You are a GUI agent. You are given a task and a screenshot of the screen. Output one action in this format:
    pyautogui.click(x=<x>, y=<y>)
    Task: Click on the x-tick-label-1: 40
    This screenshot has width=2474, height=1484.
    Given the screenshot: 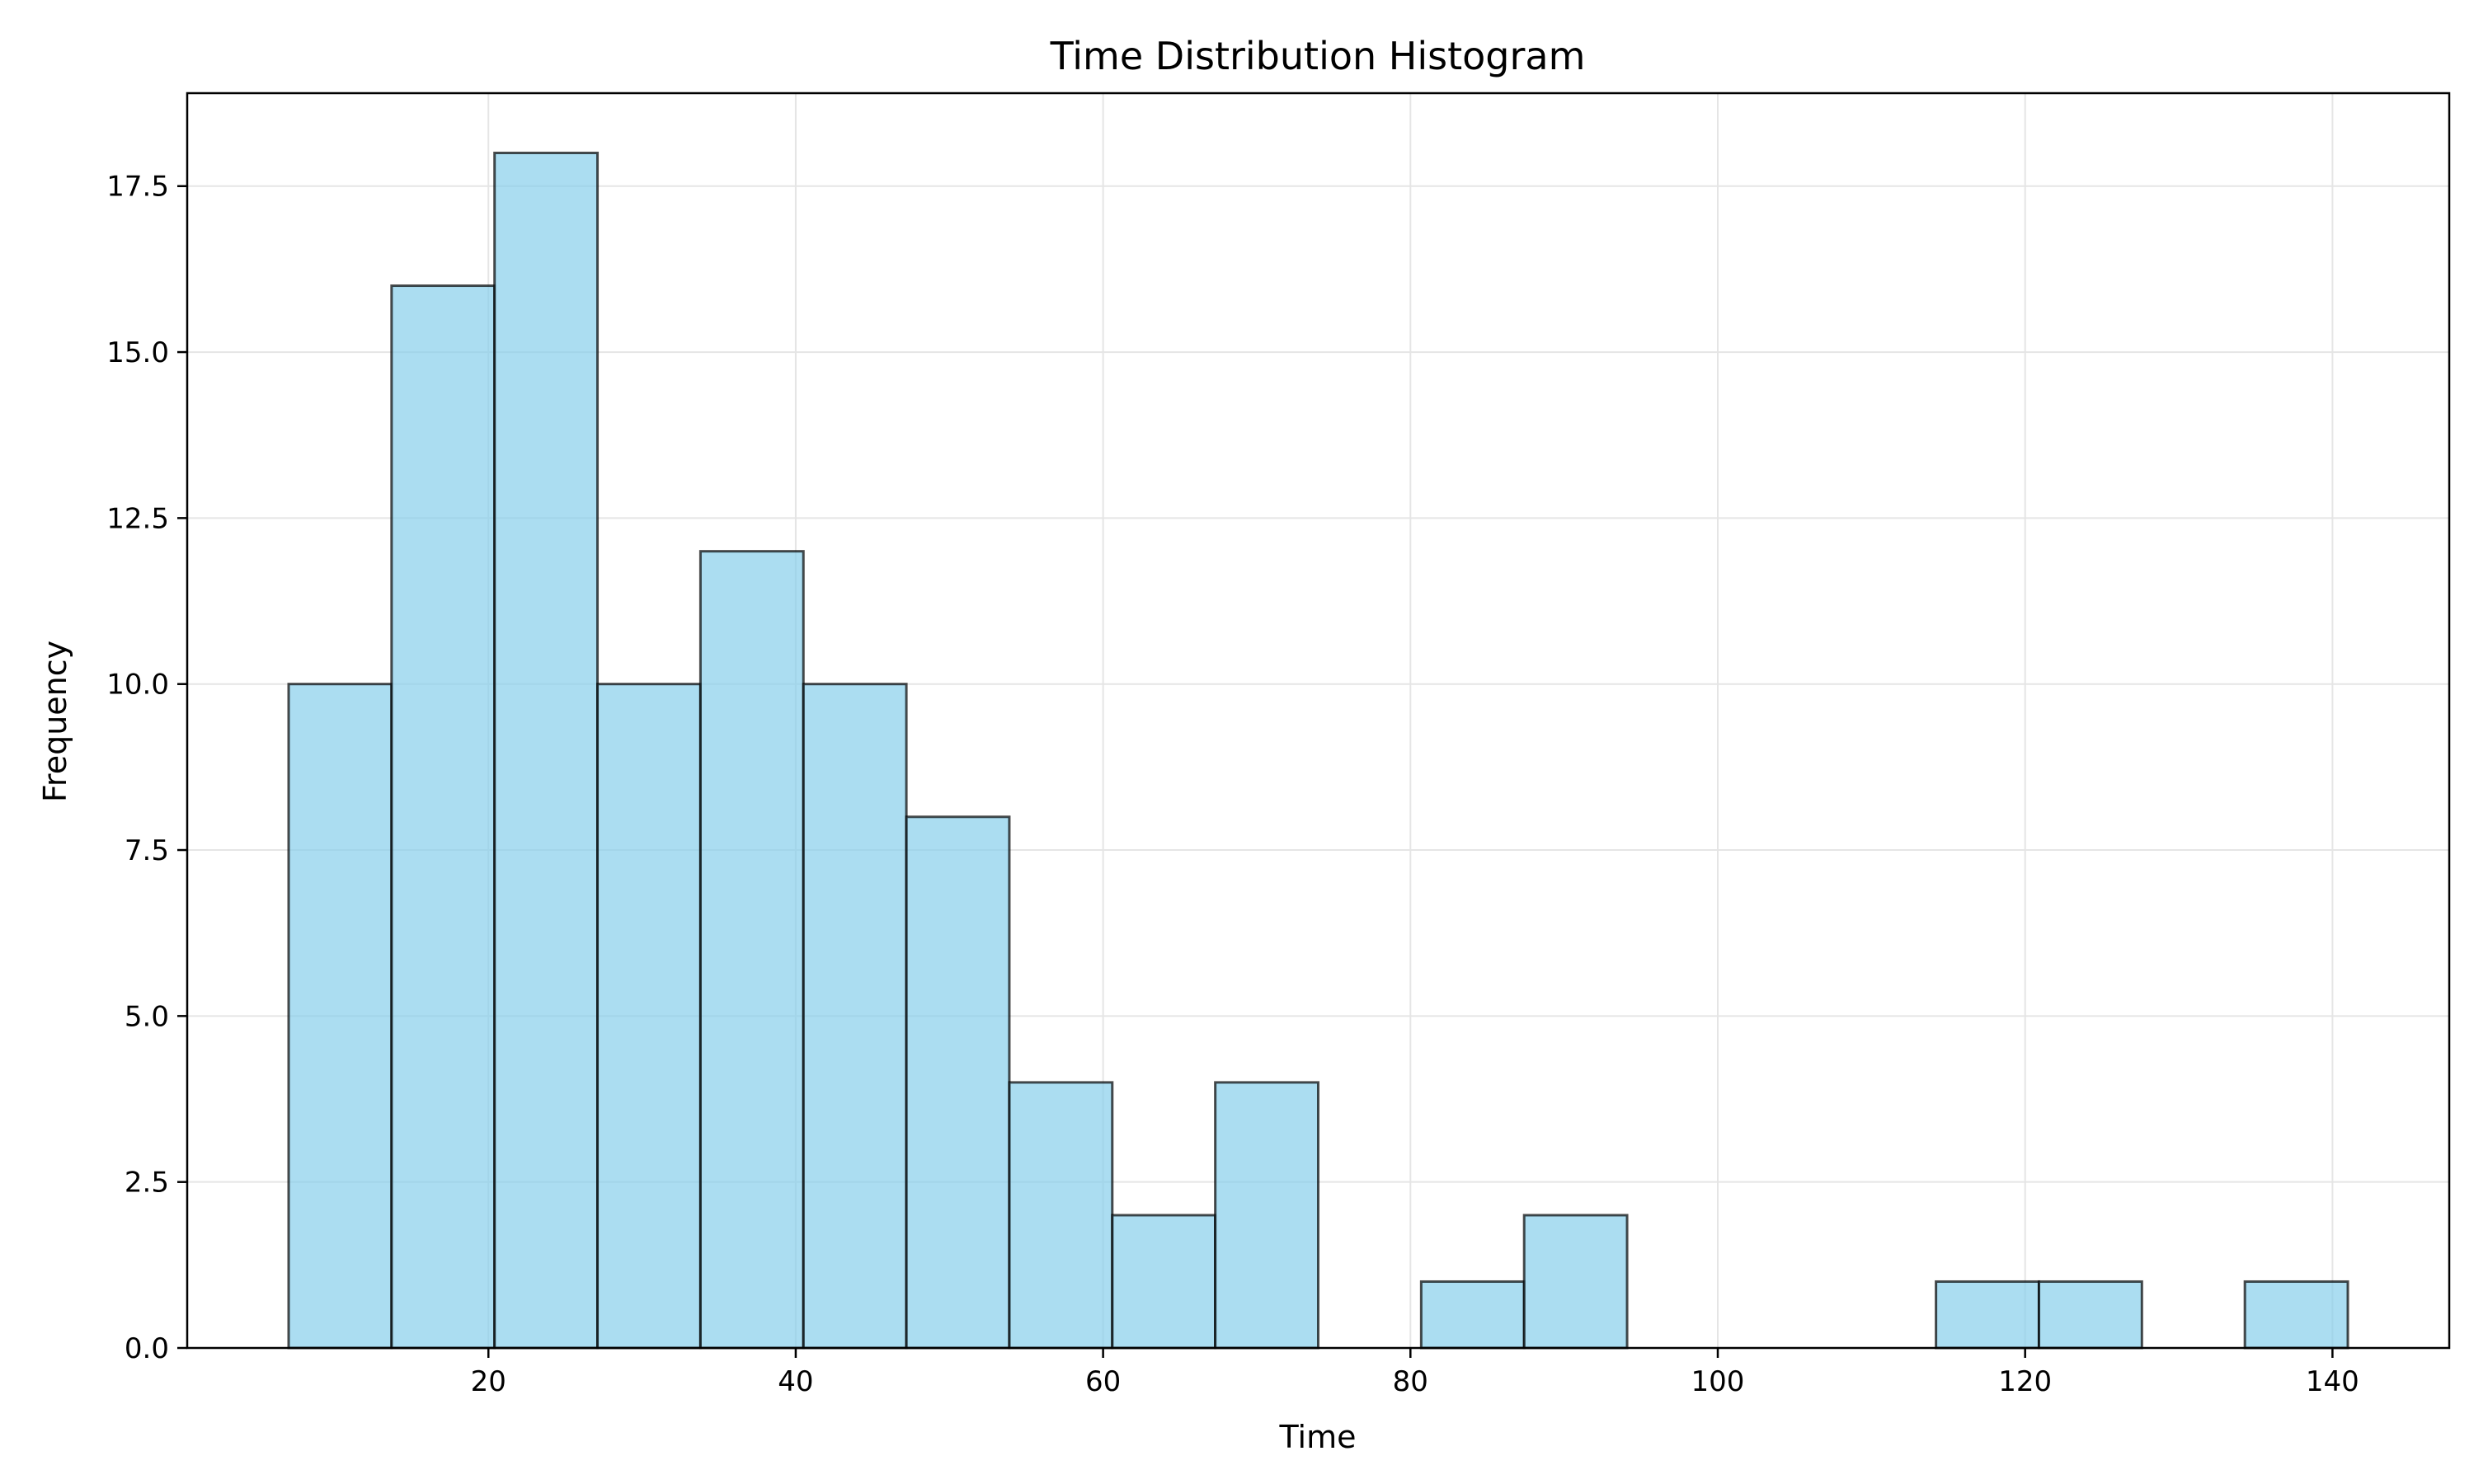 What is the action you would take?
    pyautogui.click(x=795, y=1381)
    